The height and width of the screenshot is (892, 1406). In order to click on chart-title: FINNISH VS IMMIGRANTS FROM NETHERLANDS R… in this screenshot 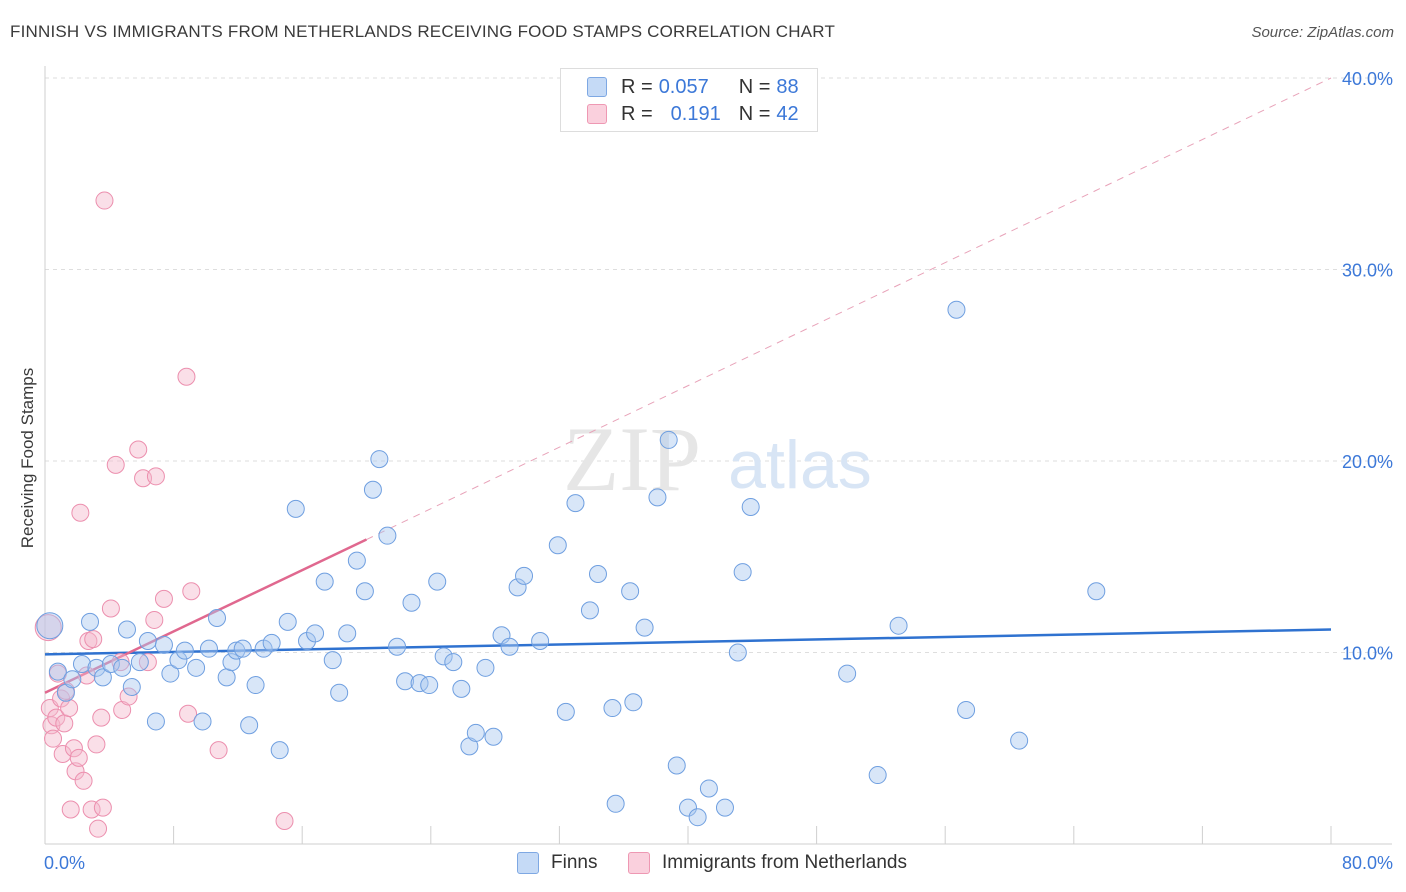, I will do `click(423, 31)`.